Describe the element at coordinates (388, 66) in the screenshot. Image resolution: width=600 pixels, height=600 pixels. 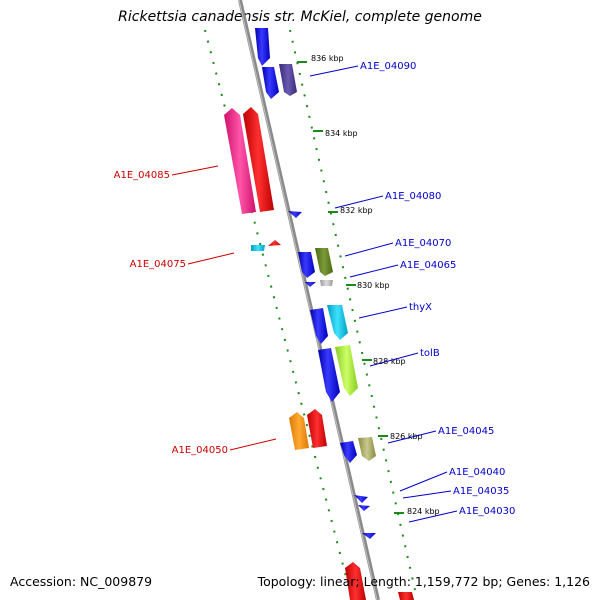
I see `gene-label-forward: A1E_04090` at that location.